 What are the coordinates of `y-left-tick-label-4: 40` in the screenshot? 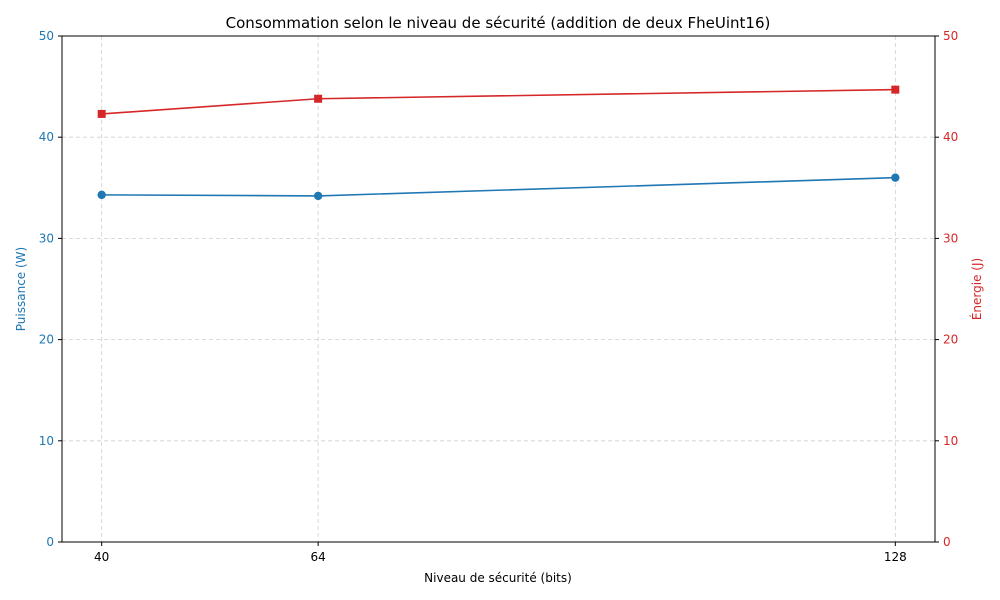 It's located at (46, 137).